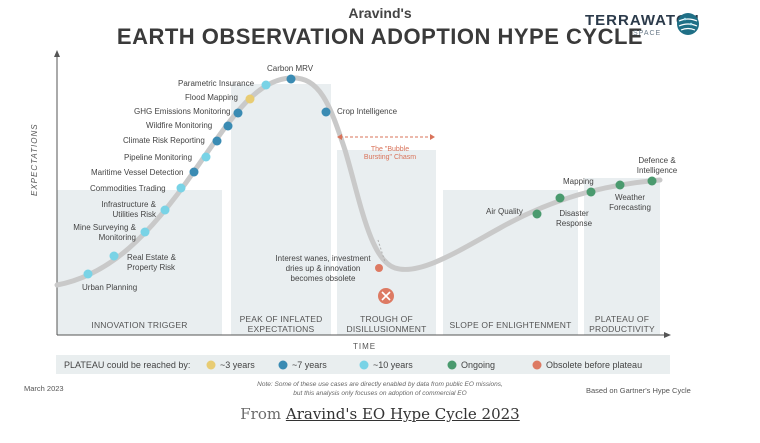 The image size is (760, 443). I want to click on label-mapping: Mapping, so click(578, 181).